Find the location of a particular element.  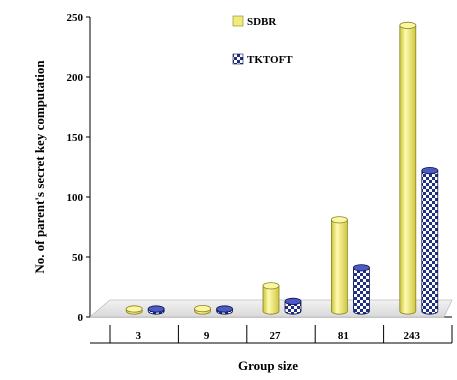

legend: SDBR TKTOFT is located at coordinates (262, 40).